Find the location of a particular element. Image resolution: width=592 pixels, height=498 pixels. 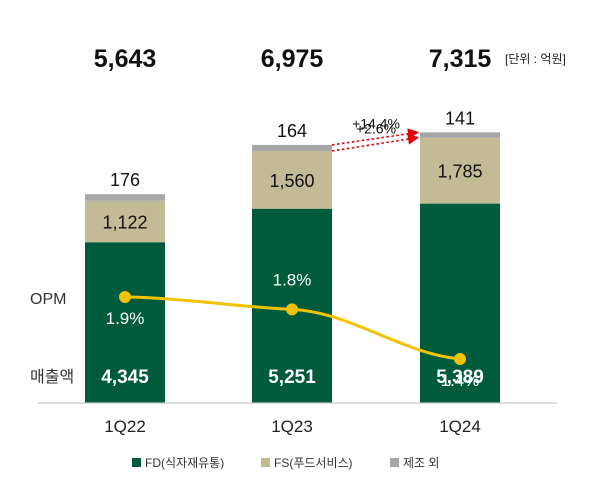

total-label-1q22: 5,643 is located at coordinates (125, 59).